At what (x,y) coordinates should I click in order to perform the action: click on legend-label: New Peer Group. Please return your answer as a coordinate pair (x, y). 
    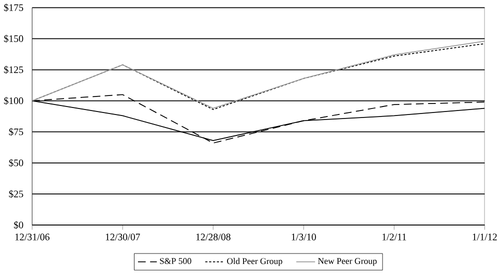
    Looking at the image, I should click on (347, 262).